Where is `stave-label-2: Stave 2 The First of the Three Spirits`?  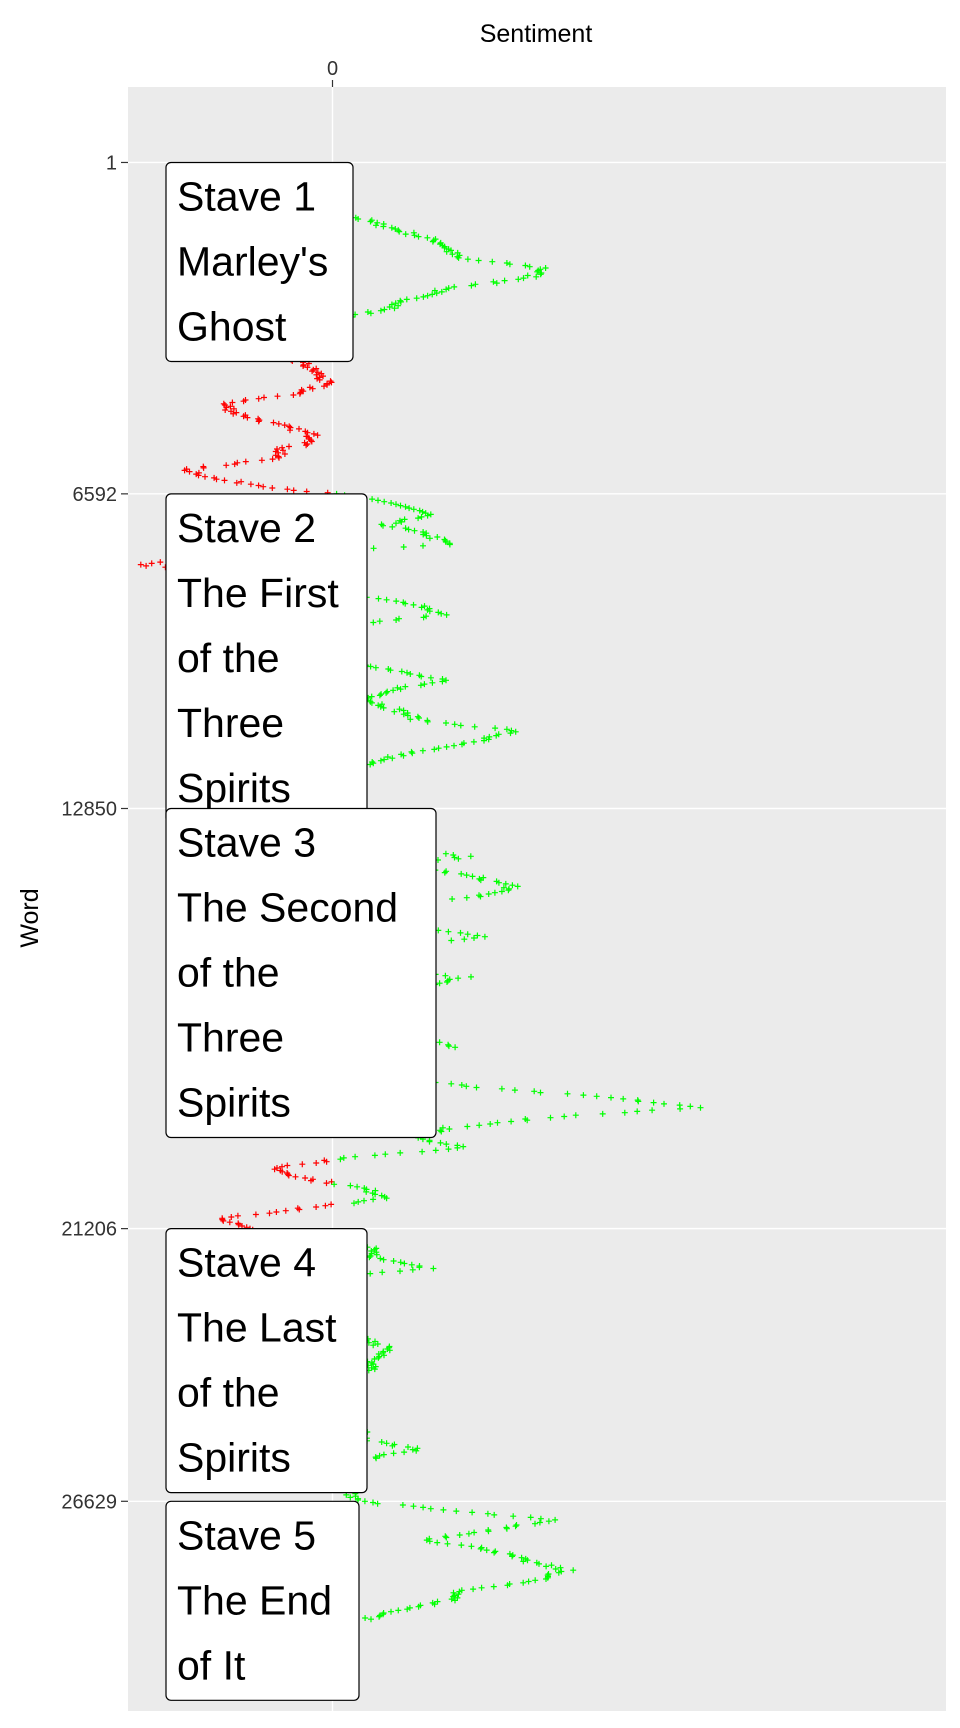 stave-label-2: Stave 2 The First of the Three Spirits is located at coordinates (266, 658).